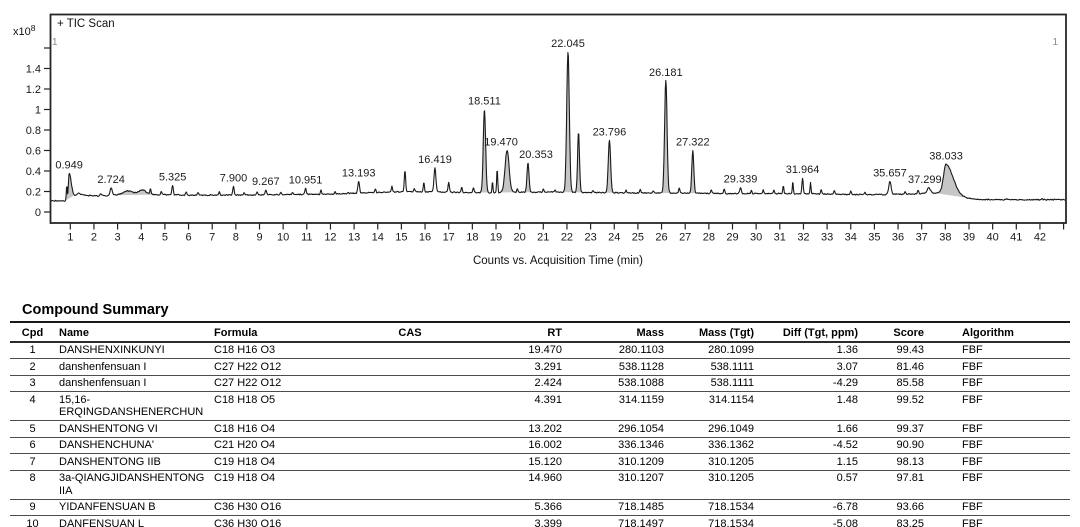  I want to click on x-tick-label: 31, so click(780, 238).